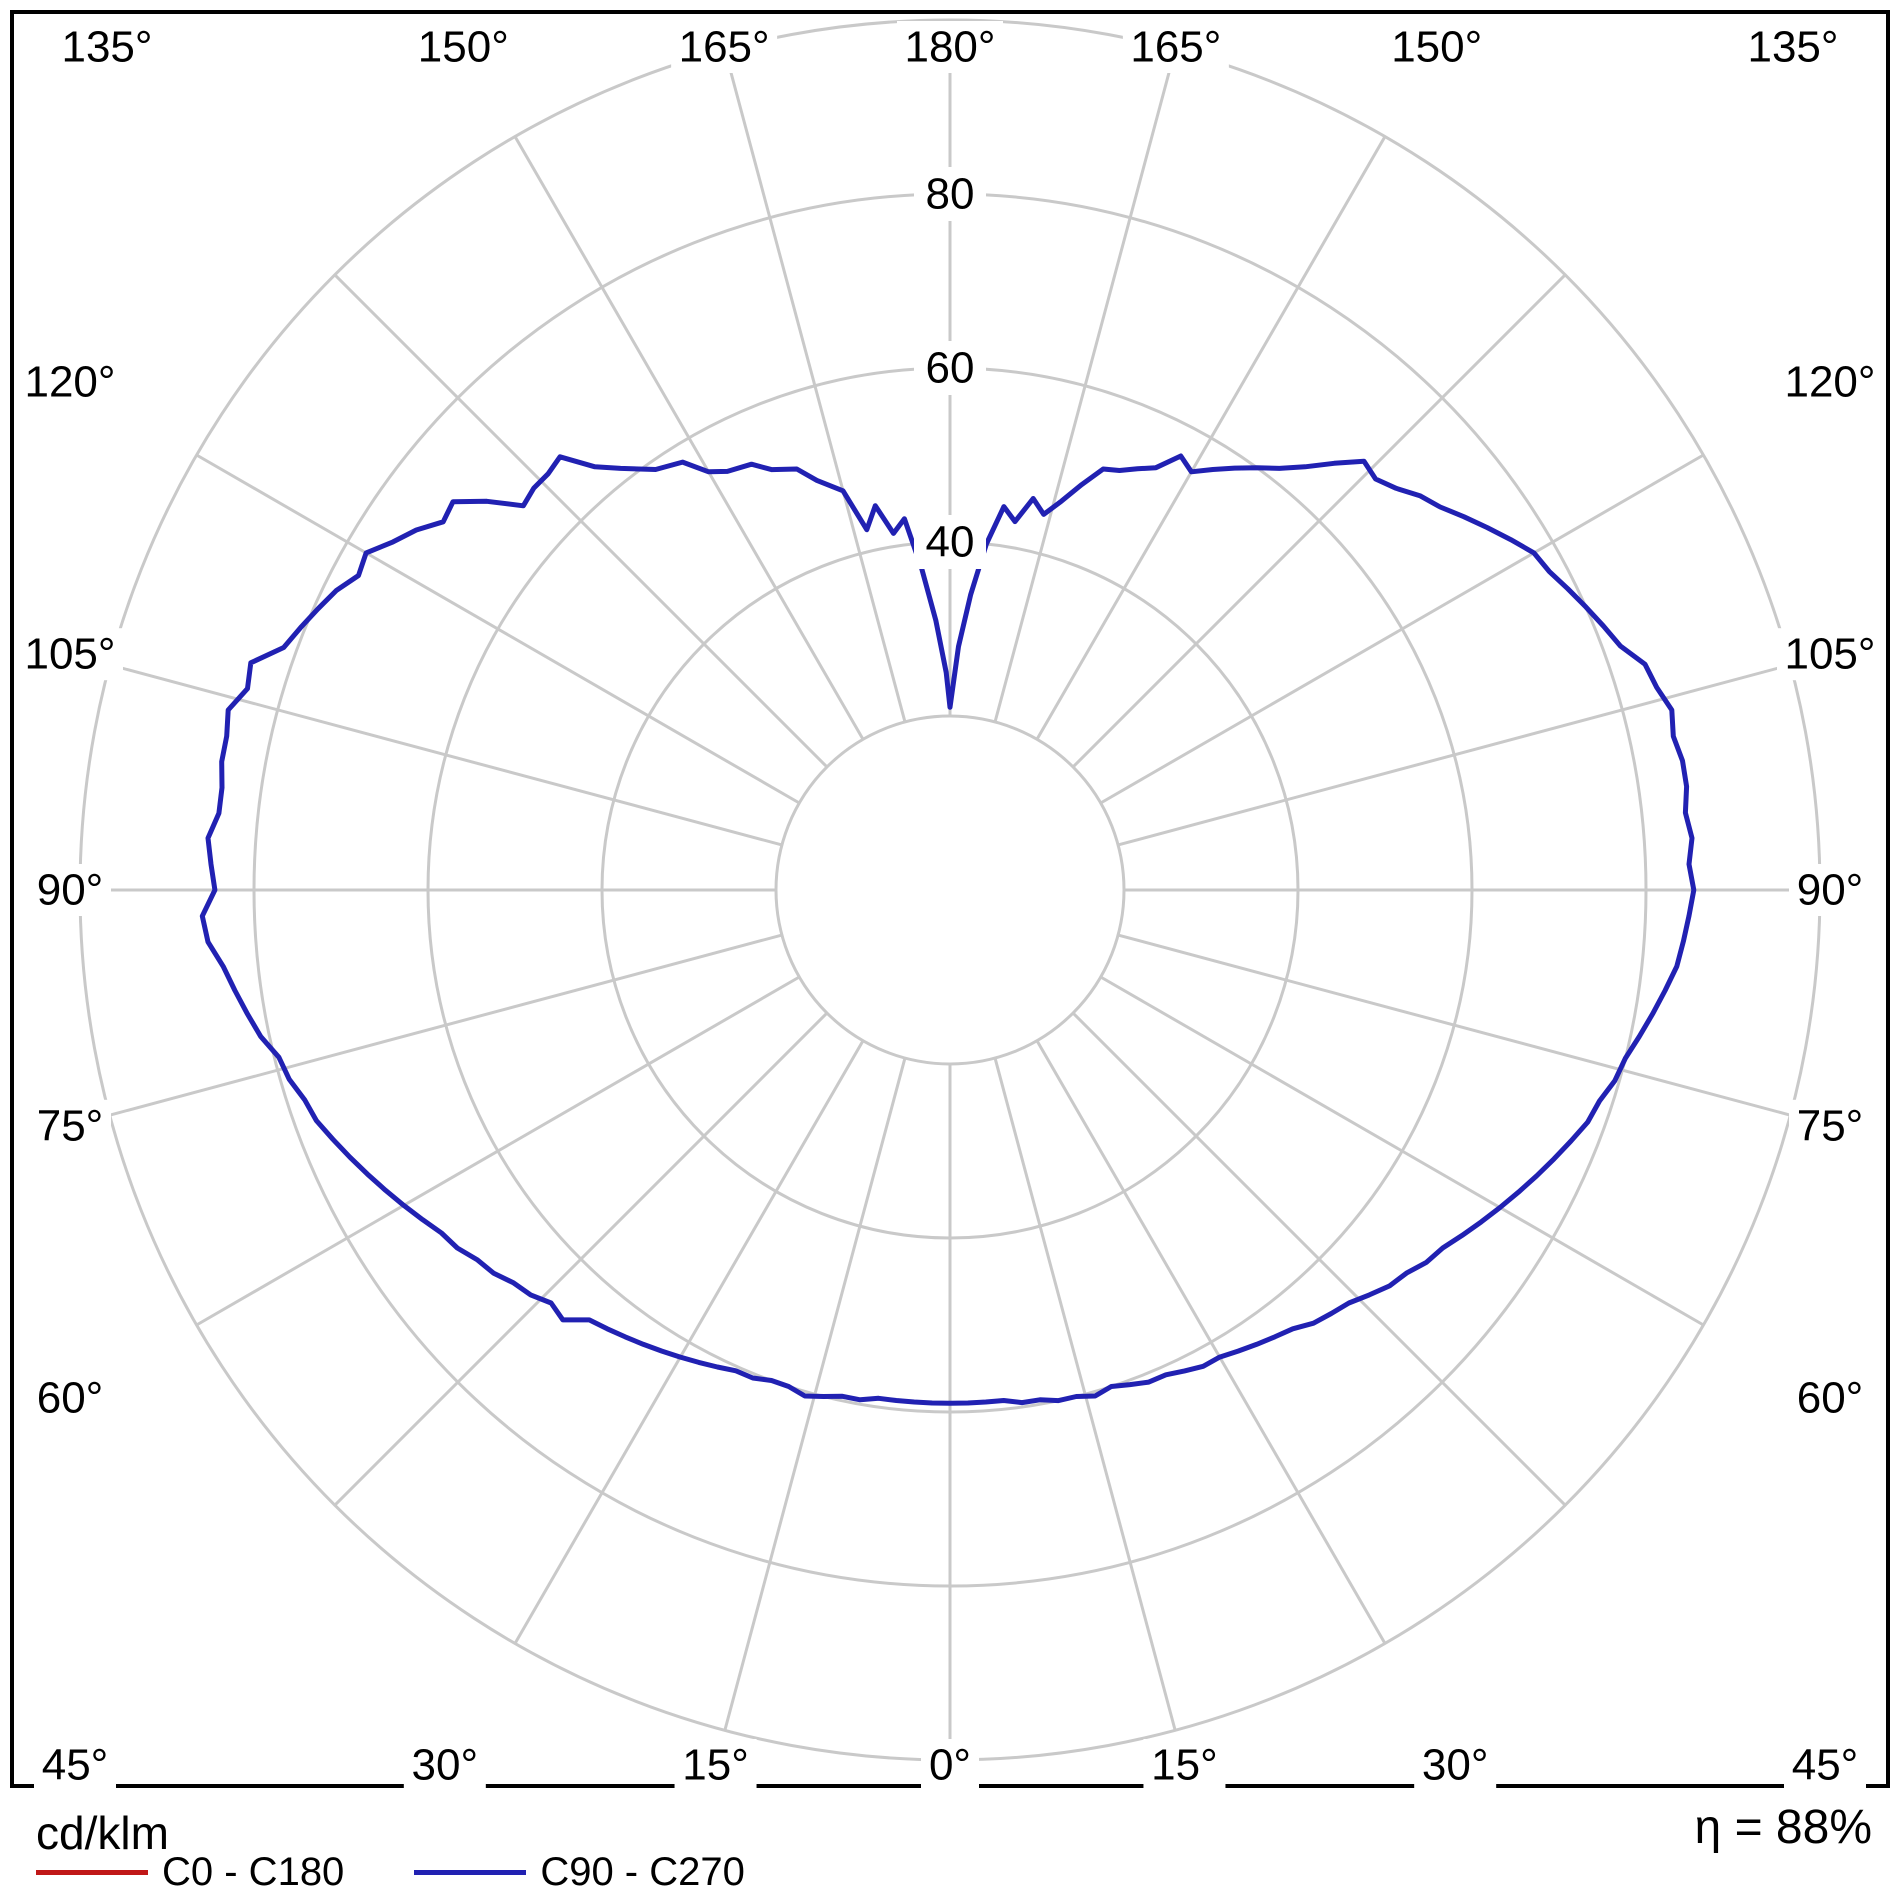 The image size is (1900, 1900). Describe the element at coordinates (470, 1872) in the screenshot. I see `legend-line-c90-c270-icon` at that location.